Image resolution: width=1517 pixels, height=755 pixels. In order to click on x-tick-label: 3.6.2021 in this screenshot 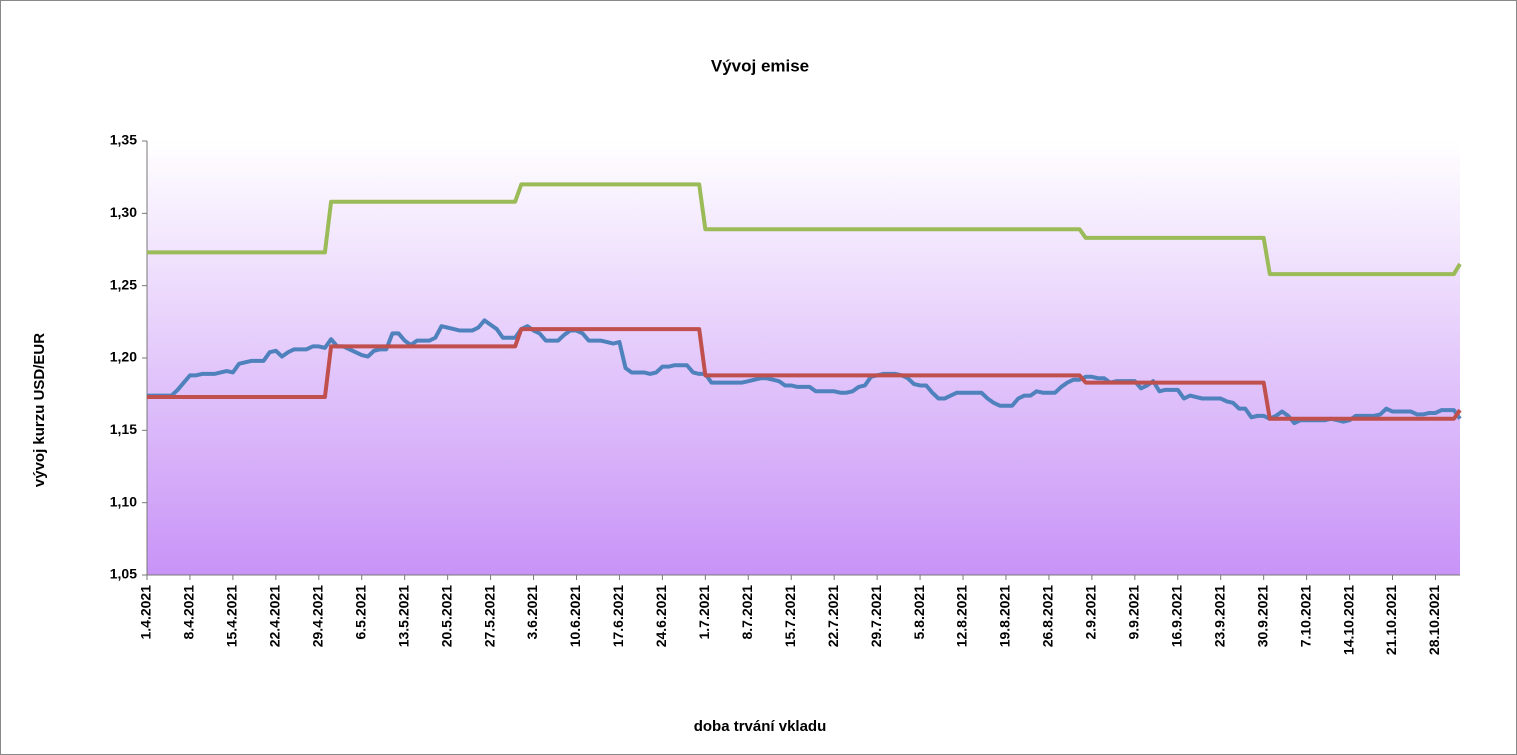, I will do `click(532, 612)`.